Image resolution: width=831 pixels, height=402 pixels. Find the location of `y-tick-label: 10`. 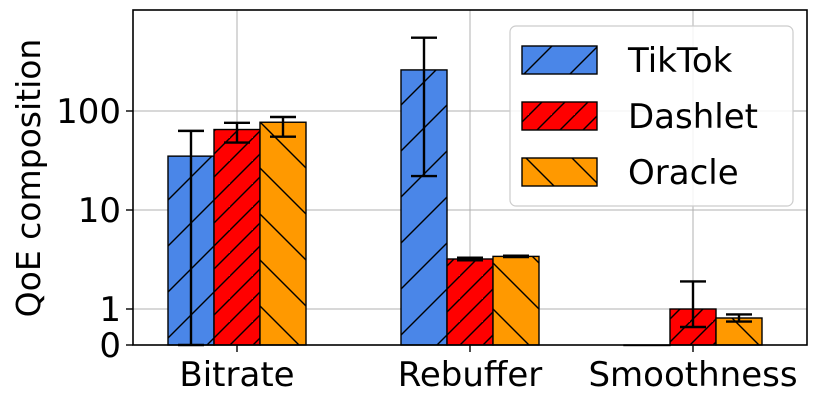

y-tick-label: 10 is located at coordinates (99, 211).